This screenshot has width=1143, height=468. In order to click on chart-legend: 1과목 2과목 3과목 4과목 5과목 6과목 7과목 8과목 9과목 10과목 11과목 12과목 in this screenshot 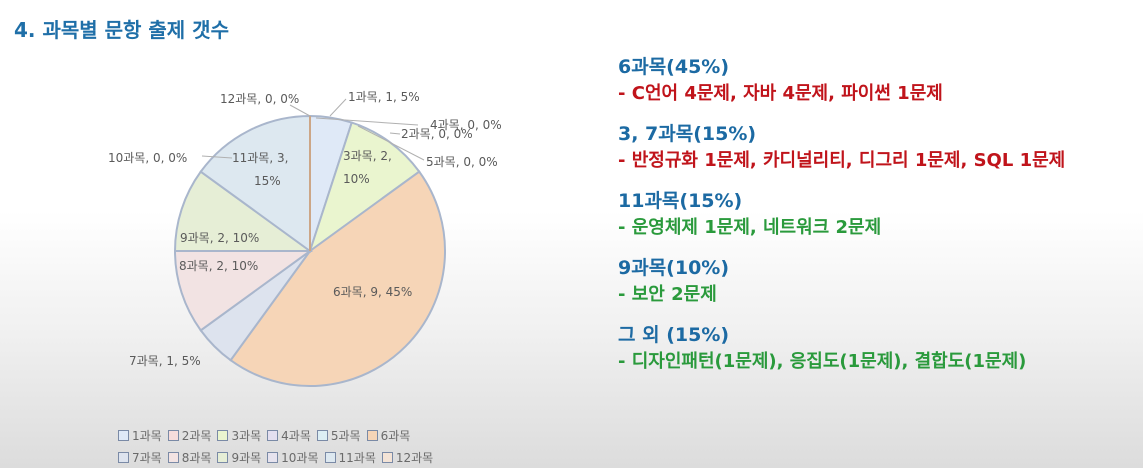, I will do `click(308, 446)`.